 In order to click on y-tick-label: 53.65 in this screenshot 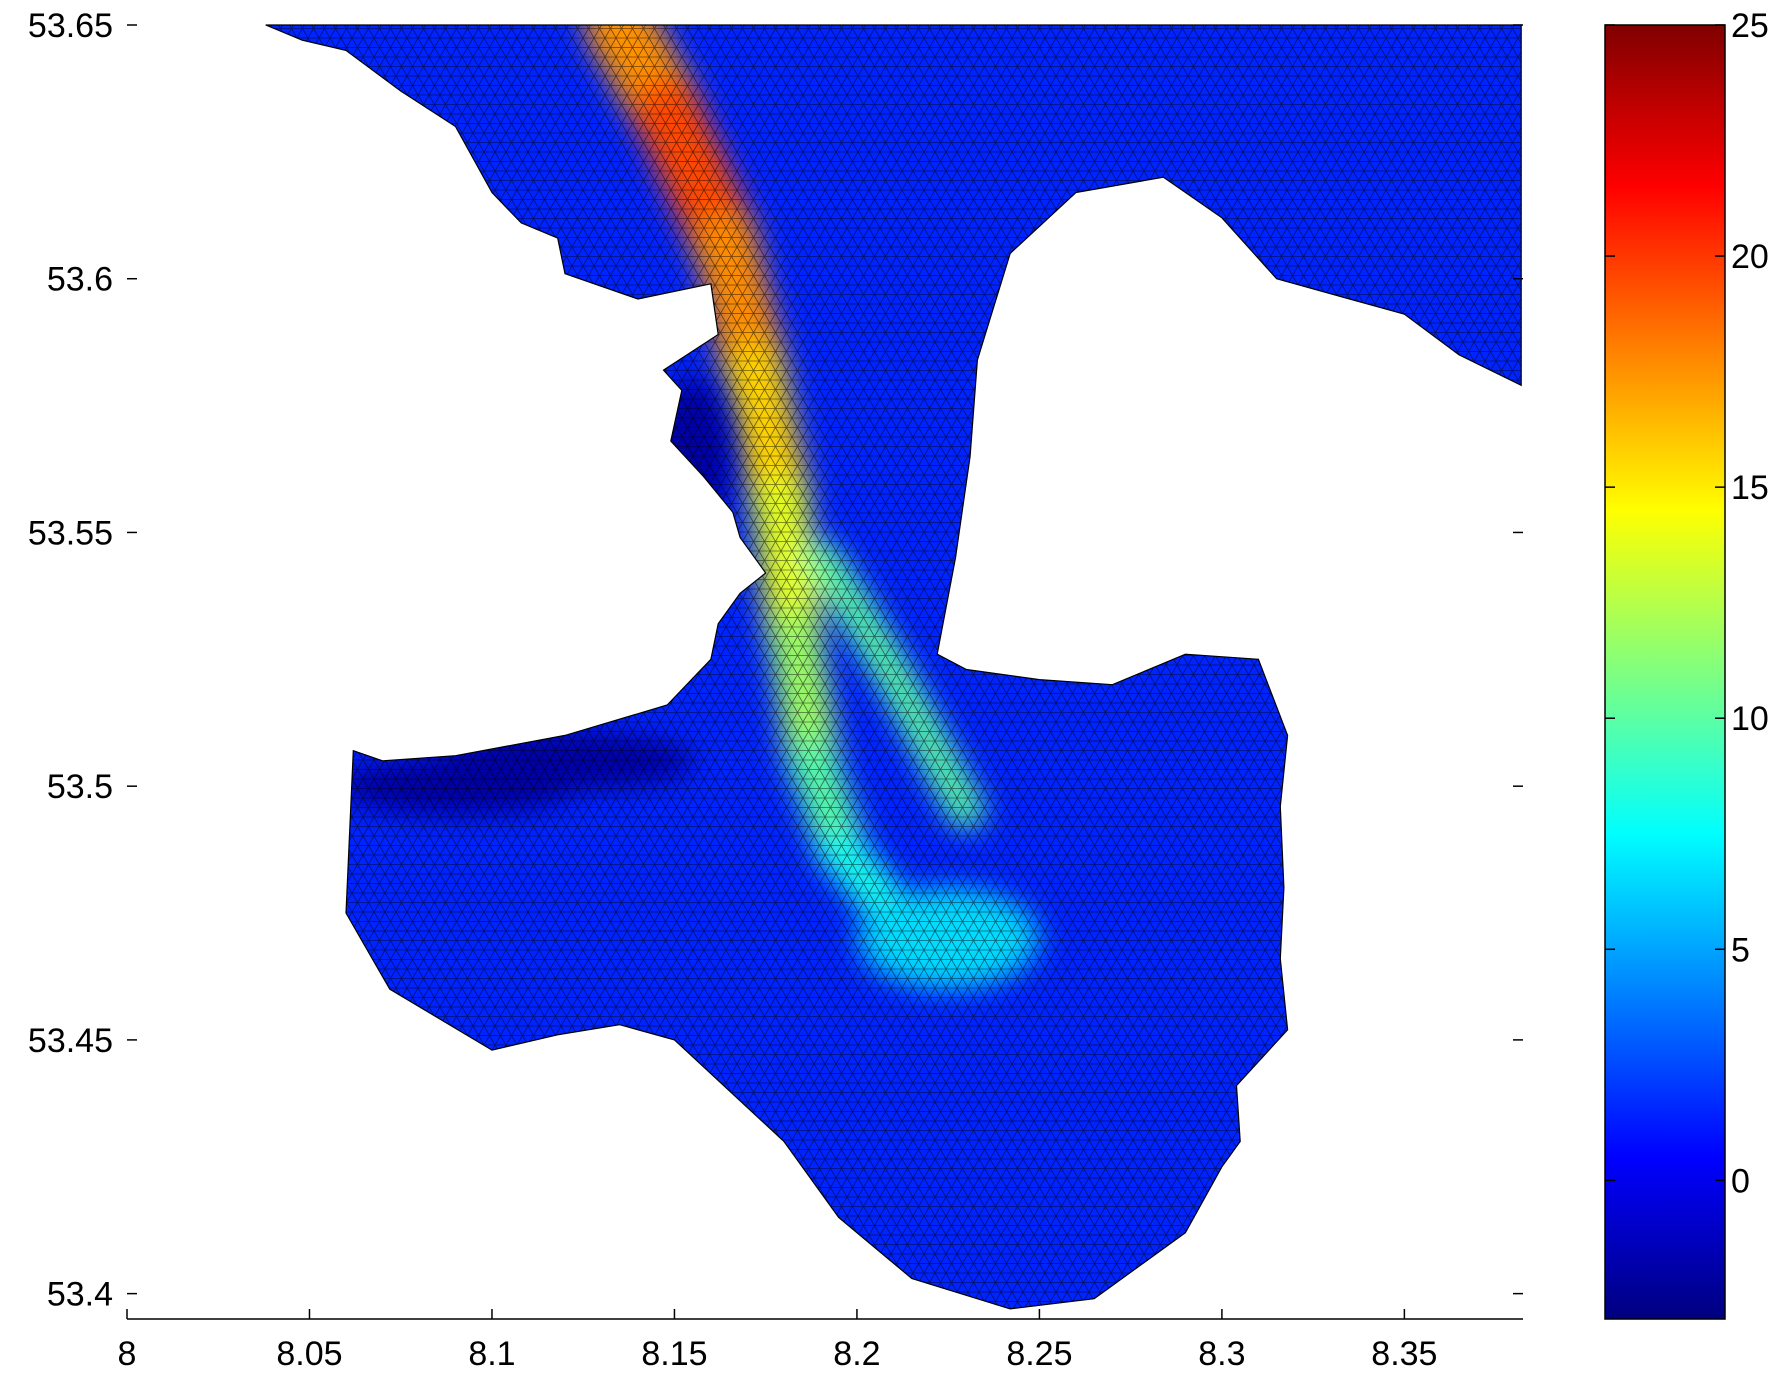, I will do `click(70, 26)`.